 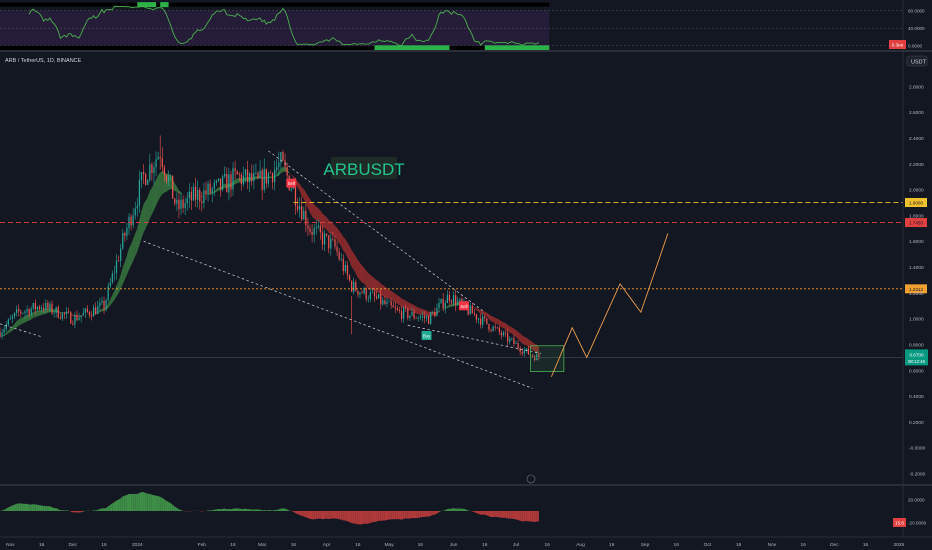 What do you see at coordinates (269, 508) in the screenshot?
I see `bottom-oscillator-panel` at bounding box center [269, 508].